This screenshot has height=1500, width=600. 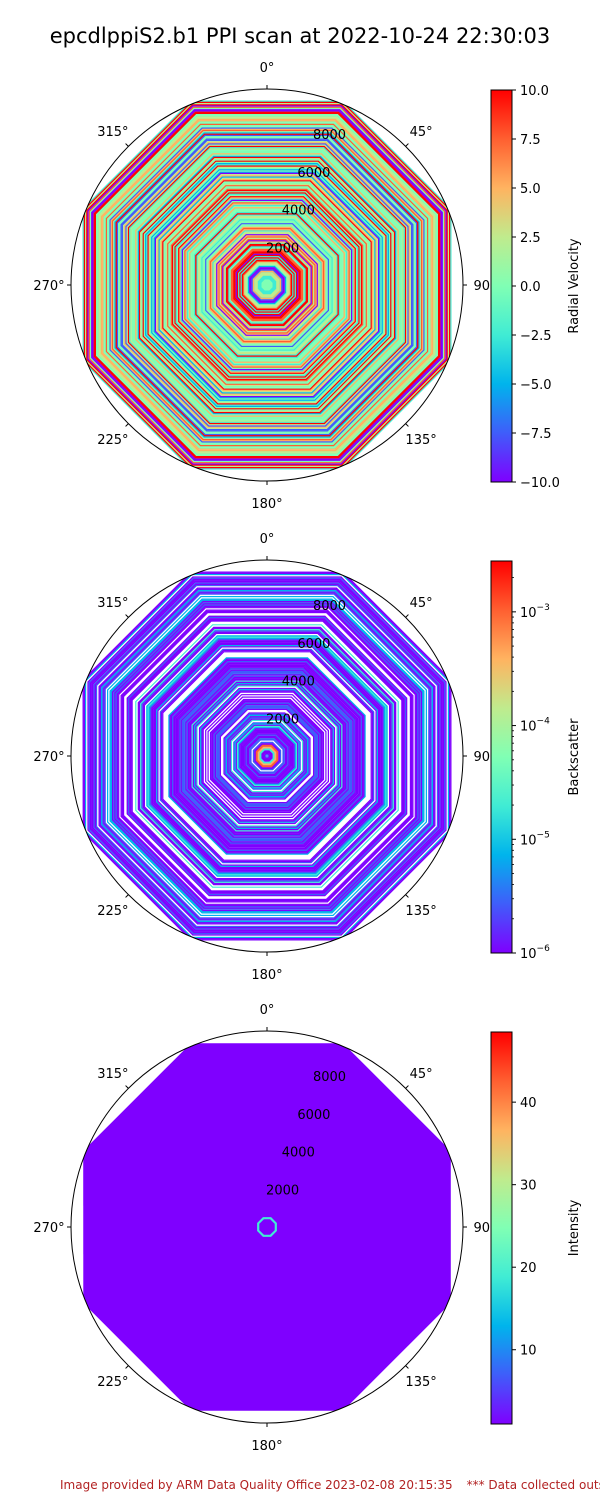 I want to click on colorbar-tick-label: −5.0, so click(x=536, y=385).